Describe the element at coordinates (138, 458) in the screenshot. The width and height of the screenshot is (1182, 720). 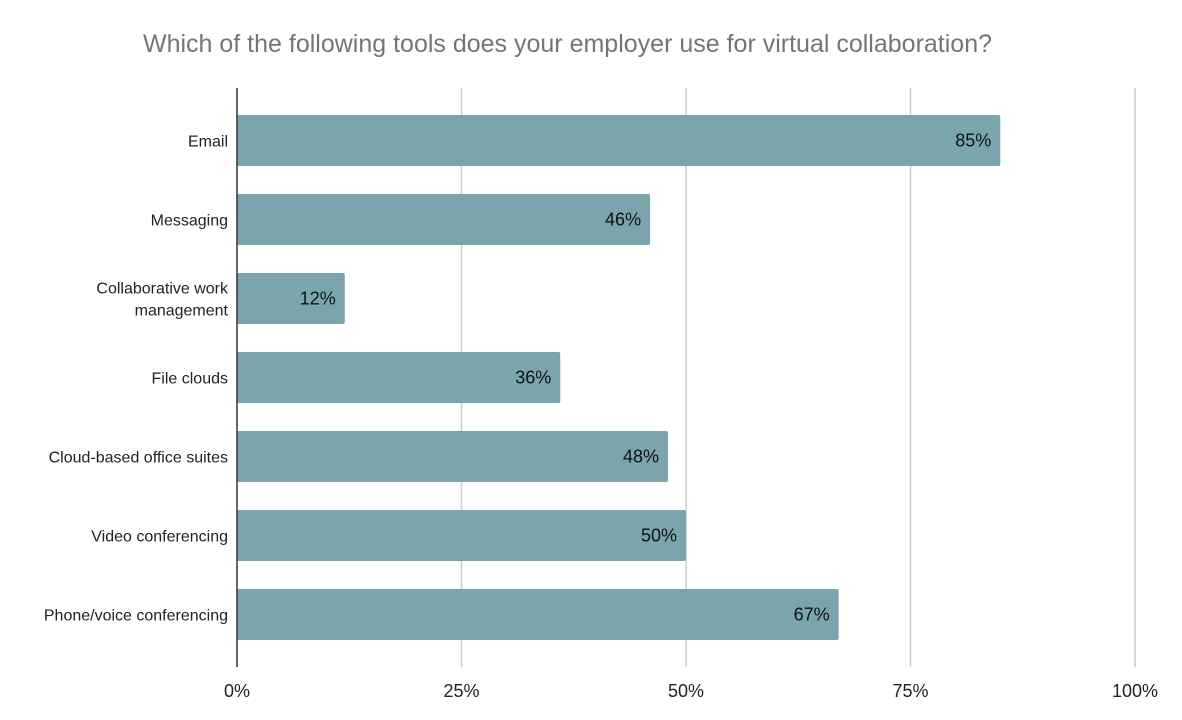
I see `category-label: Cloud-based office suites` at that location.